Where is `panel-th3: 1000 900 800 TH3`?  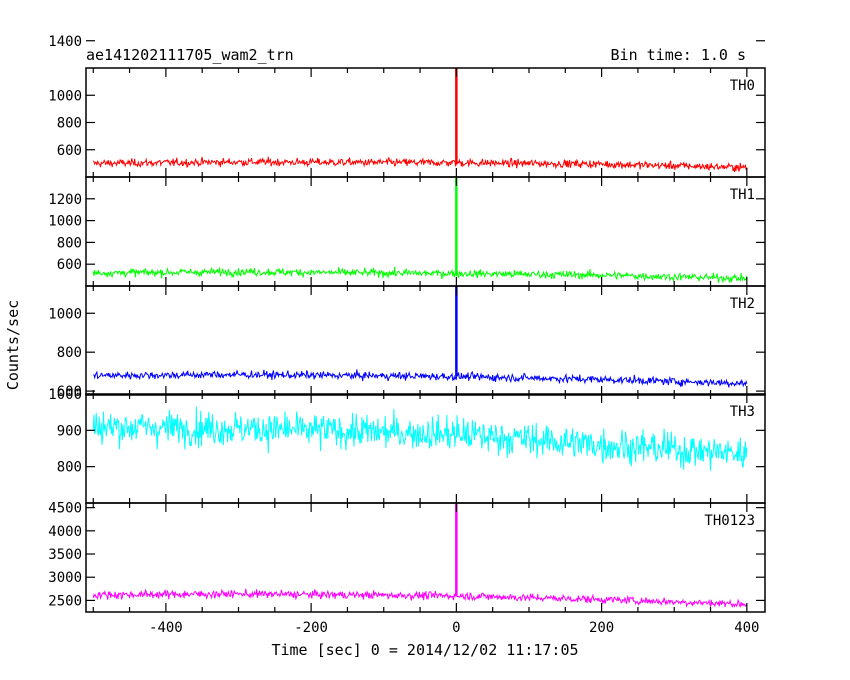
panel-th3: 1000 900 800 TH3 is located at coordinates (407, 445).